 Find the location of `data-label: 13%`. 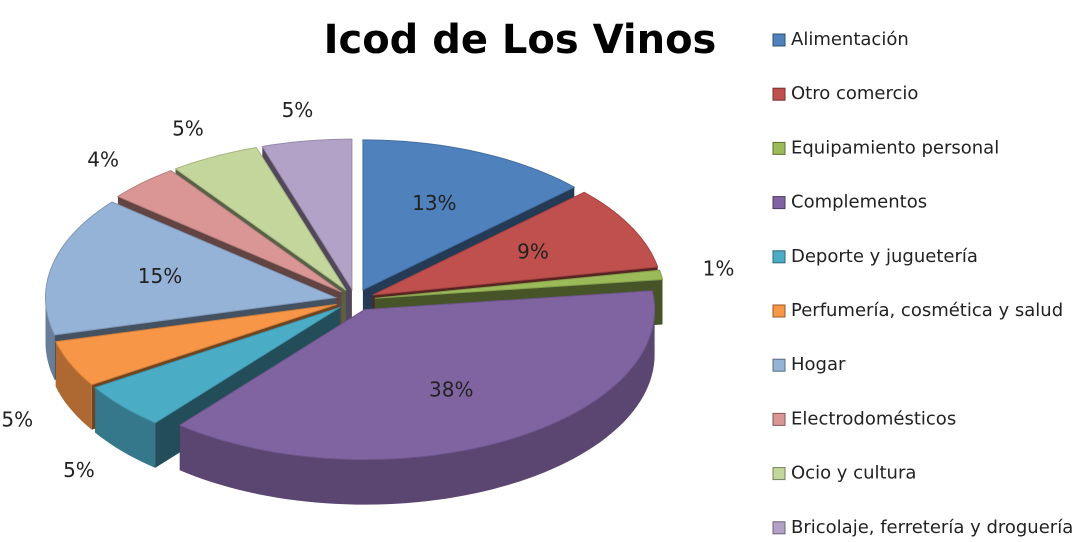

data-label: 13% is located at coordinates (434, 203).